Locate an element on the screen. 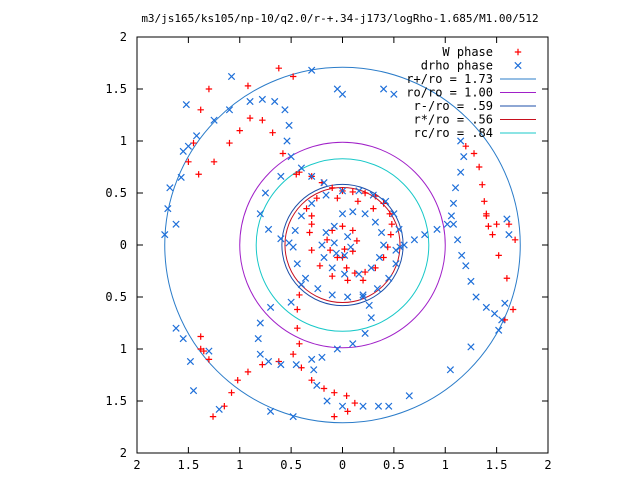  legend-label-1: drho phase is located at coordinates (457, 66).